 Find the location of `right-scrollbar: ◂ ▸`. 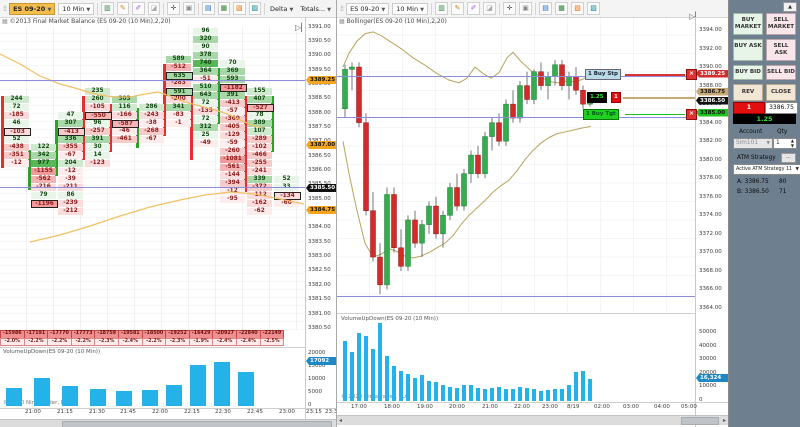

right-scrollbar: ◂ ▸ is located at coordinates (532, 420).